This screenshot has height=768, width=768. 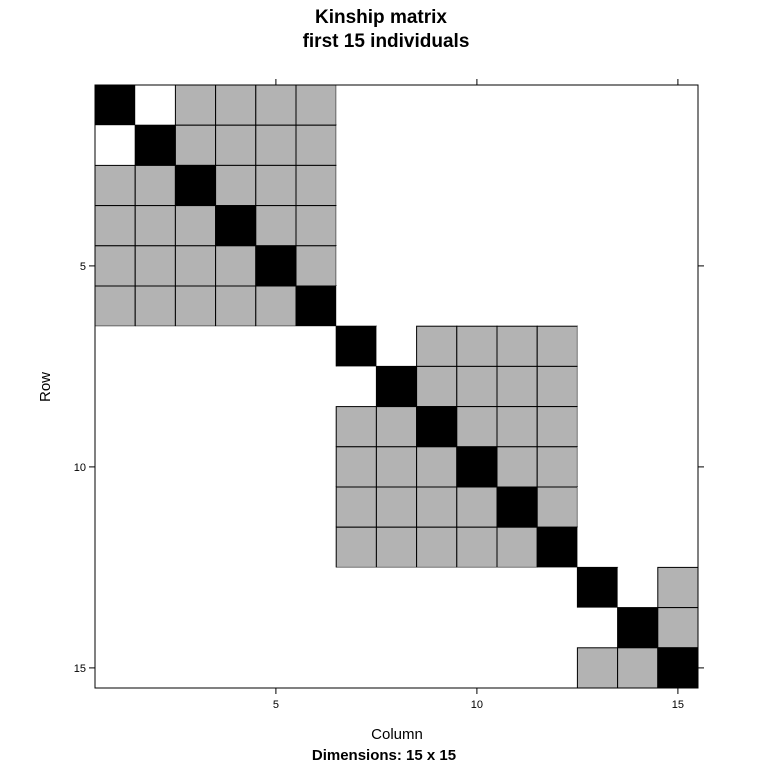 I want to click on matrix-cell-r9-c7, so click(x=356, y=427).